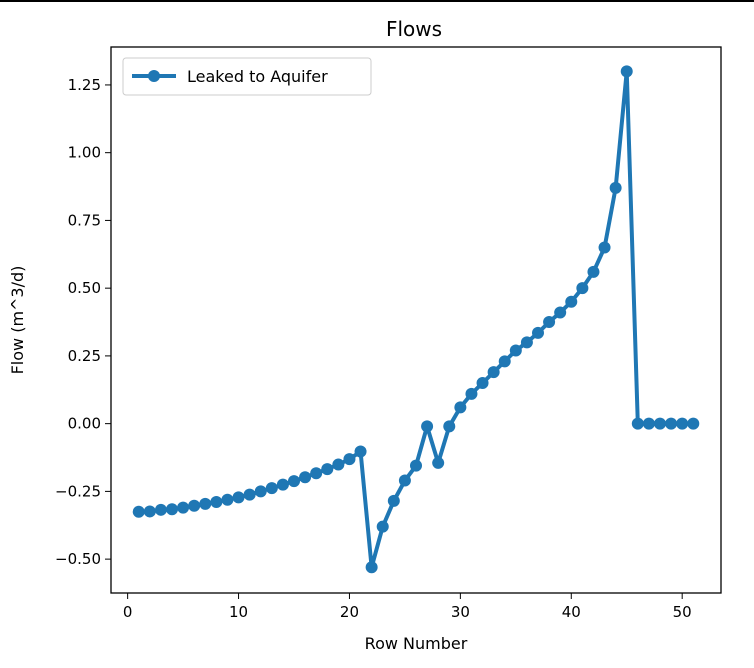 The width and height of the screenshot is (754, 668). What do you see at coordinates (460, 612) in the screenshot?
I see `x-tick-label: 30` at bounding box center [460, 612].